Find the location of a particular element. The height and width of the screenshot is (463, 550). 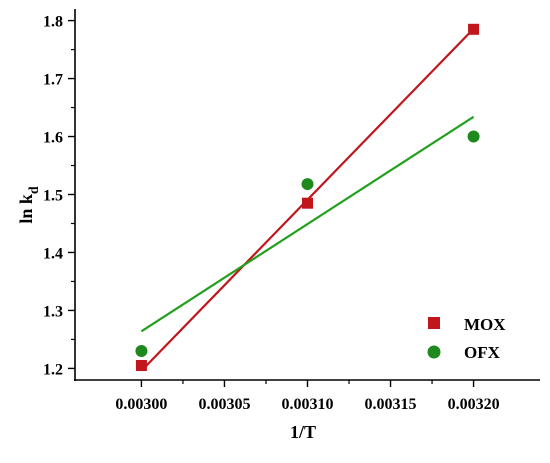

y-axis-title: ln kd is located at coordinates (29, 205).